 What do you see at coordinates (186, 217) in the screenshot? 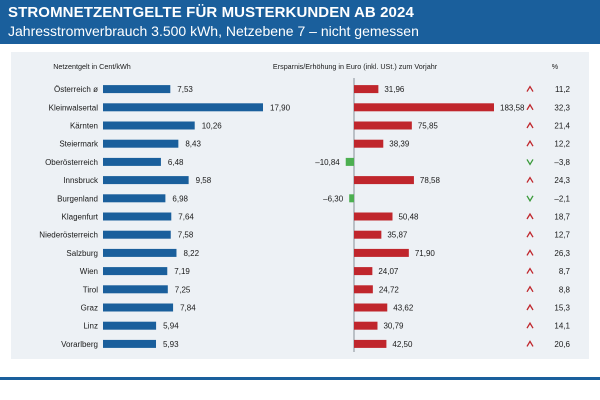
I see `netzentgelt-value: 7,64` at bounding box center [186, 217].